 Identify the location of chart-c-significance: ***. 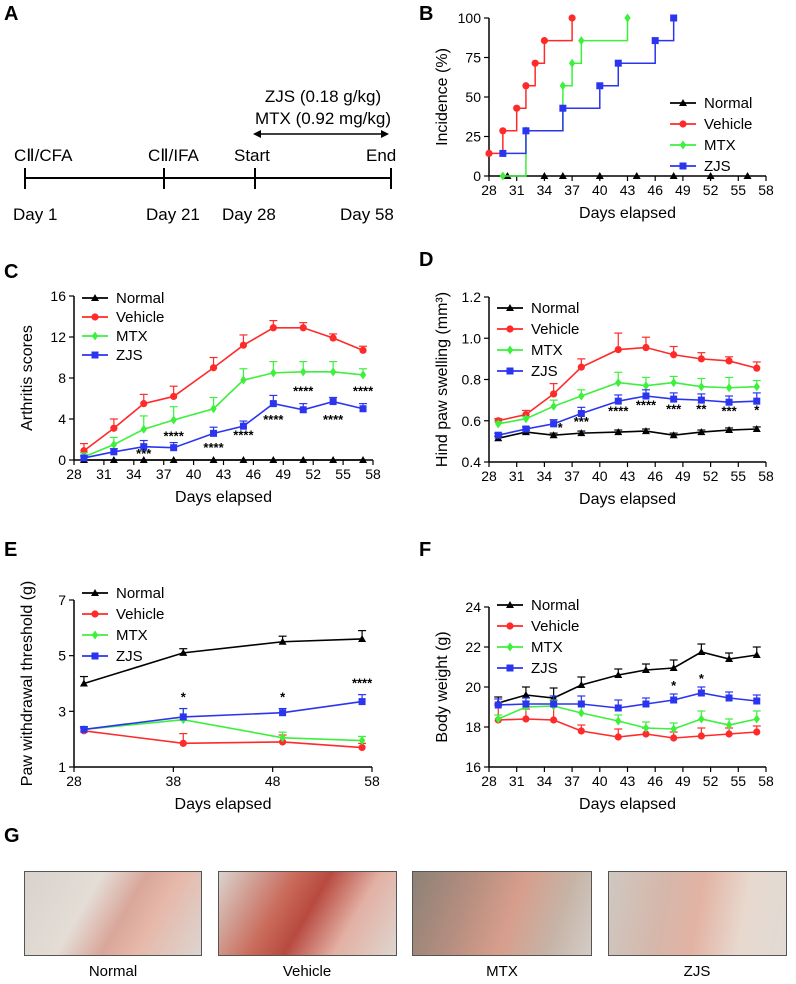
(144, 453).